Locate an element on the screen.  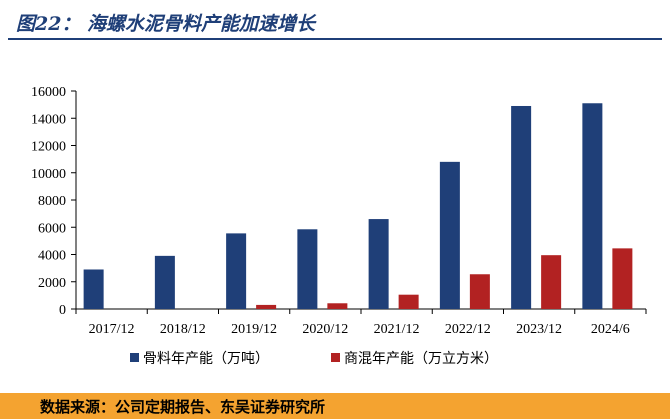
y-tick-label: 4000 is located at coordinates (52, 256).